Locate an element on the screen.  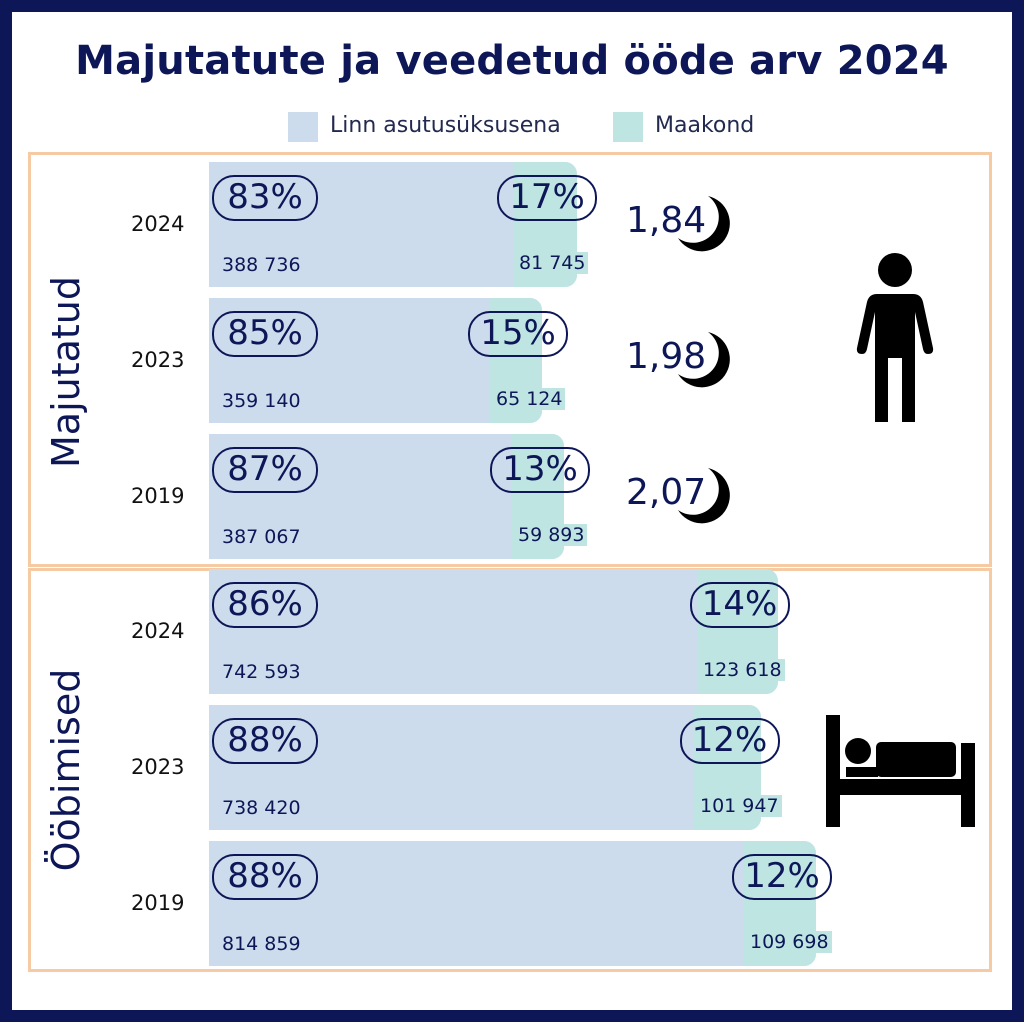
percent-label-city: 83% is located at coordinates (265, 198).